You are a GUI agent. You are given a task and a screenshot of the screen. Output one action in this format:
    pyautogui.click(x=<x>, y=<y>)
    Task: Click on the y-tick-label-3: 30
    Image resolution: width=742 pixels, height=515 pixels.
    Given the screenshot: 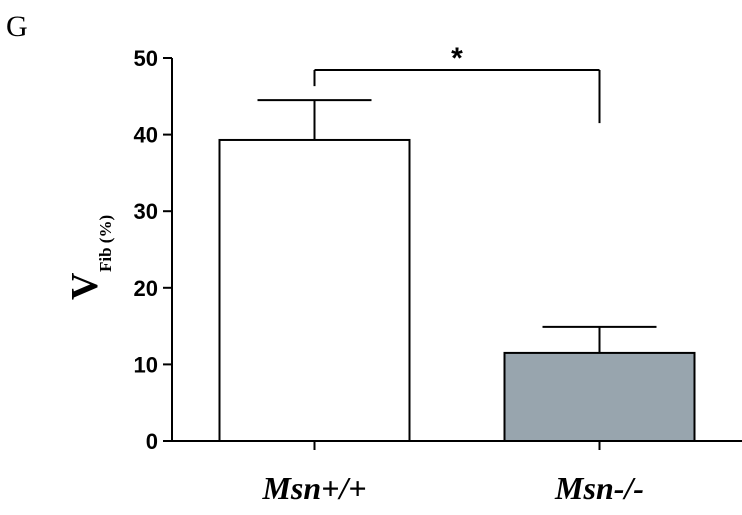 What is the action you would take?
    pyautogui.click(x=146, y=211)
    